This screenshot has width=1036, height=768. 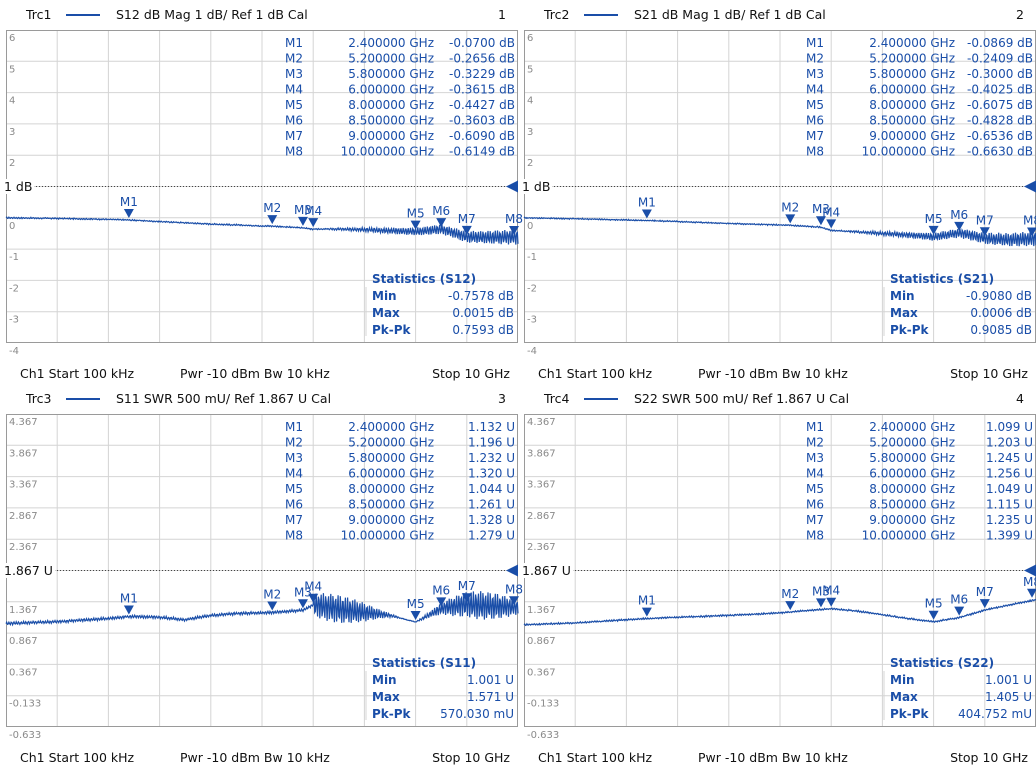 I want to click on marker-table-name: M8, so click(x=294, y=152).